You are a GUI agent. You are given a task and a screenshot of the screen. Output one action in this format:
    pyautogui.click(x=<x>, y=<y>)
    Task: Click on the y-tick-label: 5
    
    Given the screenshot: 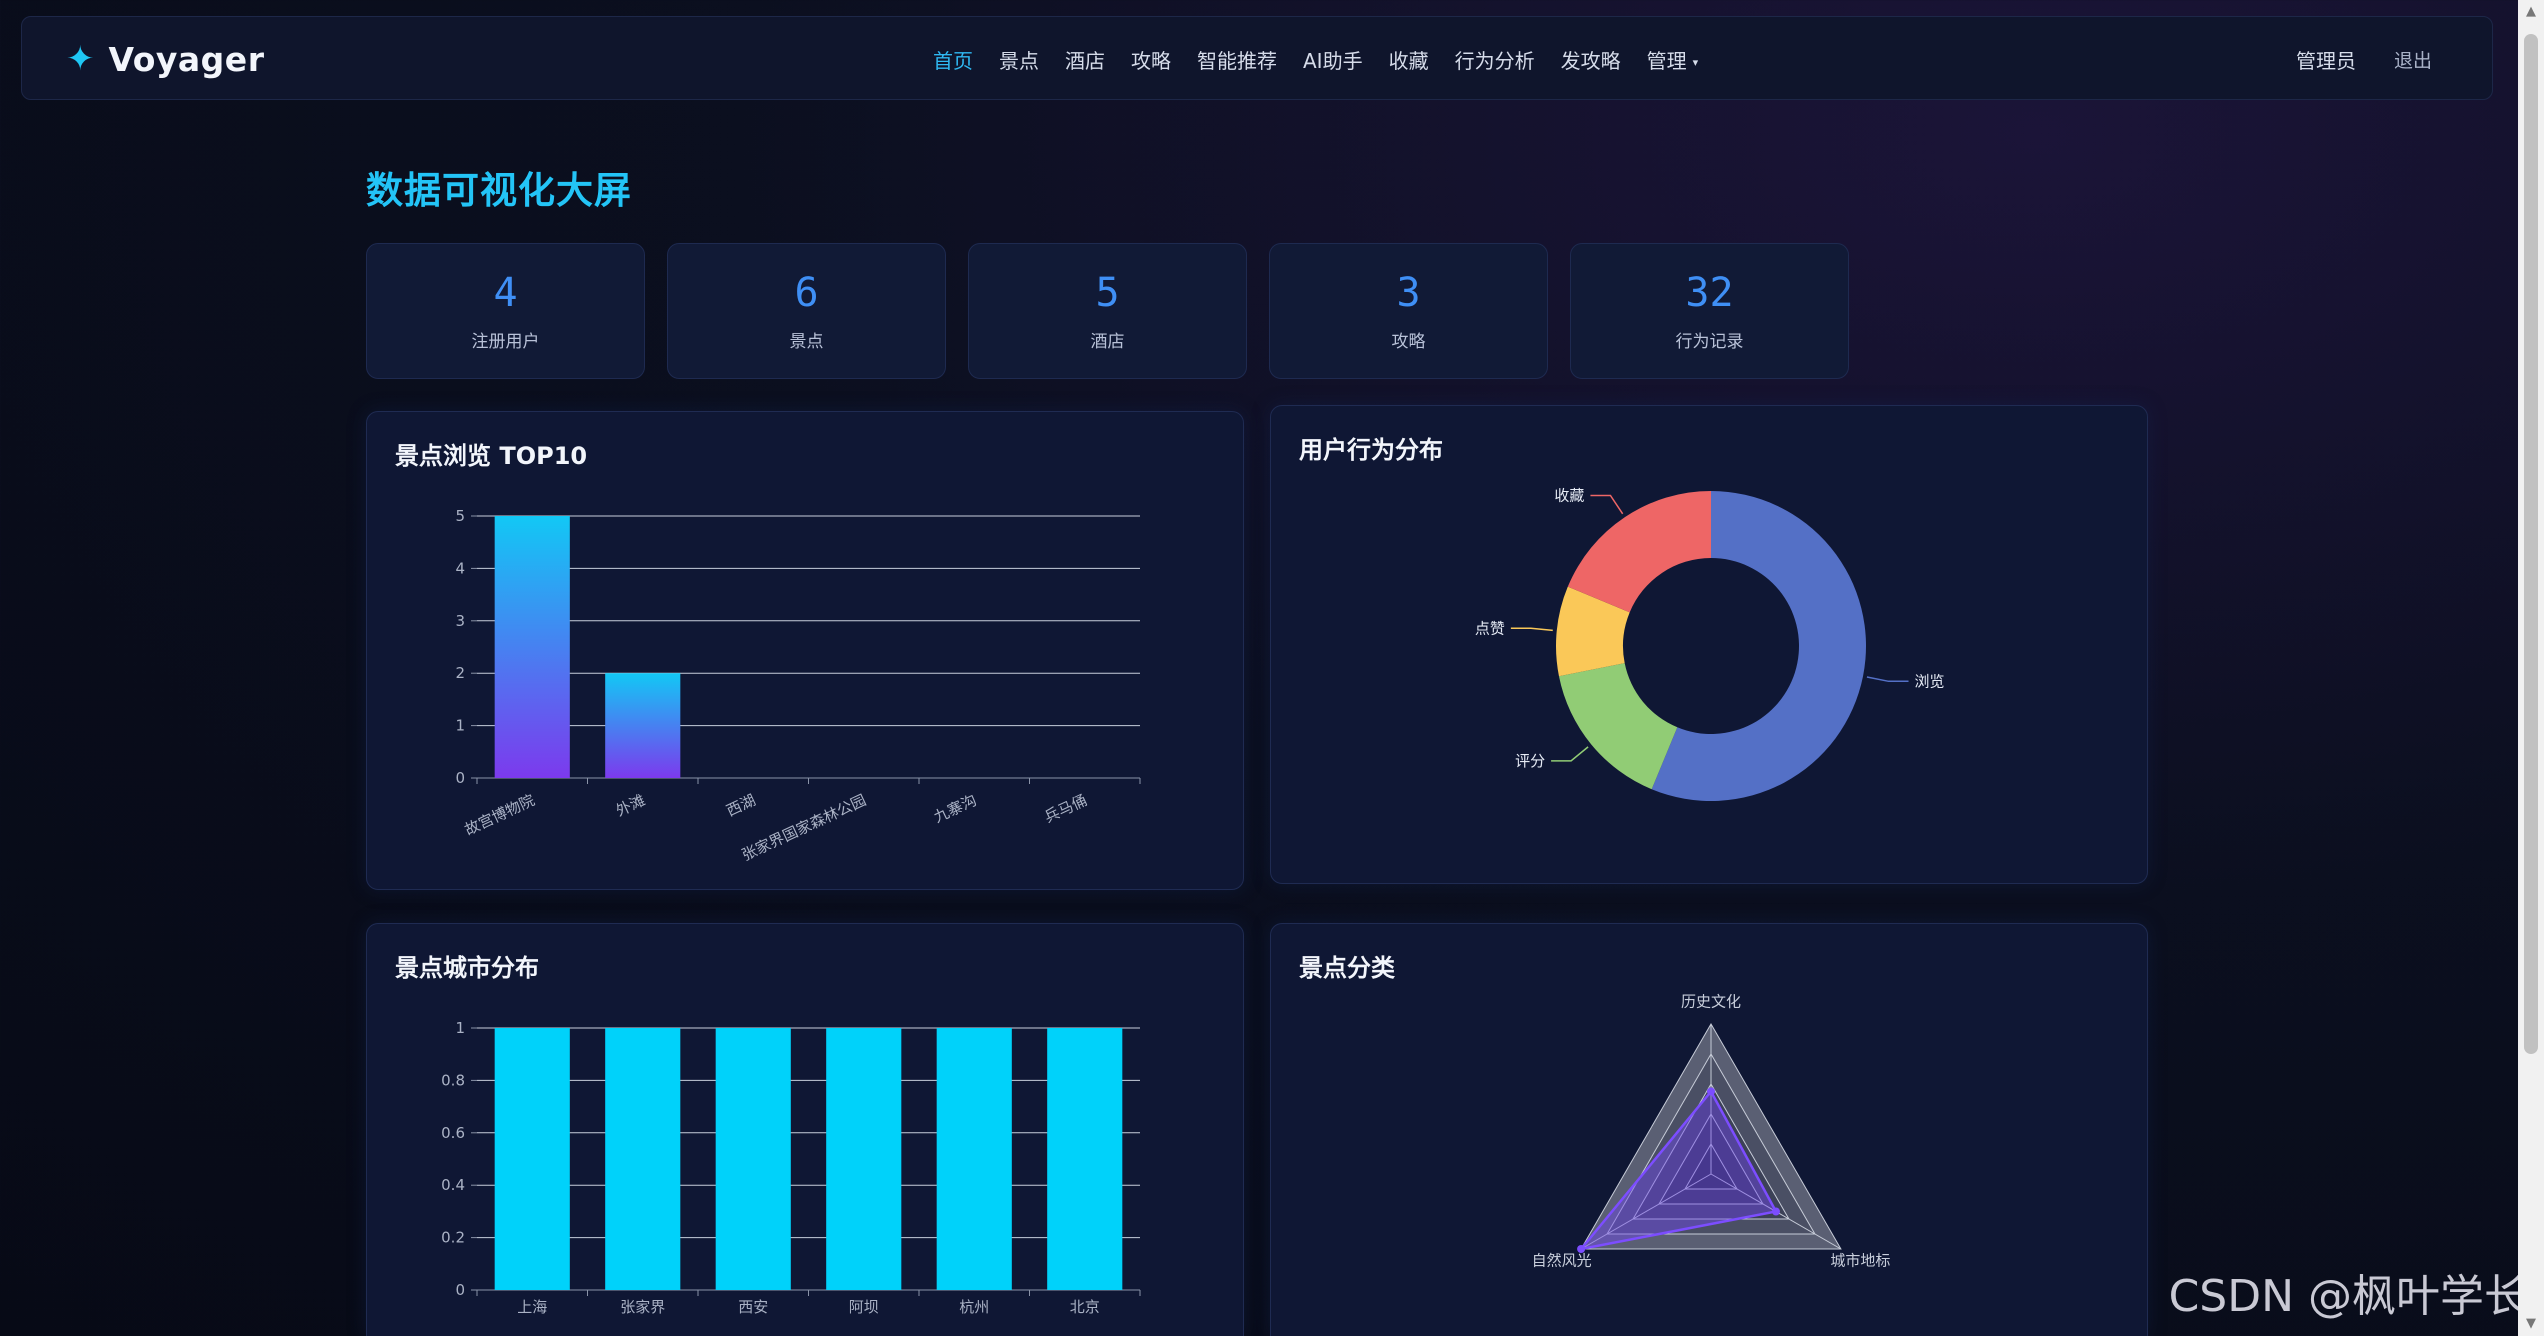 What is the action you would take?
    pyautogui.click(x=460, y=516)
    